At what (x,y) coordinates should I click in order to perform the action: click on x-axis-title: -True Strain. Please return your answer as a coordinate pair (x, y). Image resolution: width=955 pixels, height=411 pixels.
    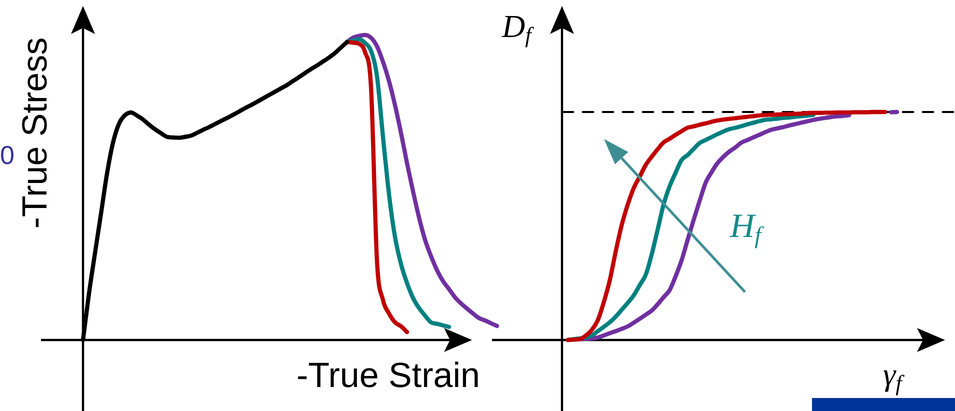
    Looking at the image, I should click on (388, 375).